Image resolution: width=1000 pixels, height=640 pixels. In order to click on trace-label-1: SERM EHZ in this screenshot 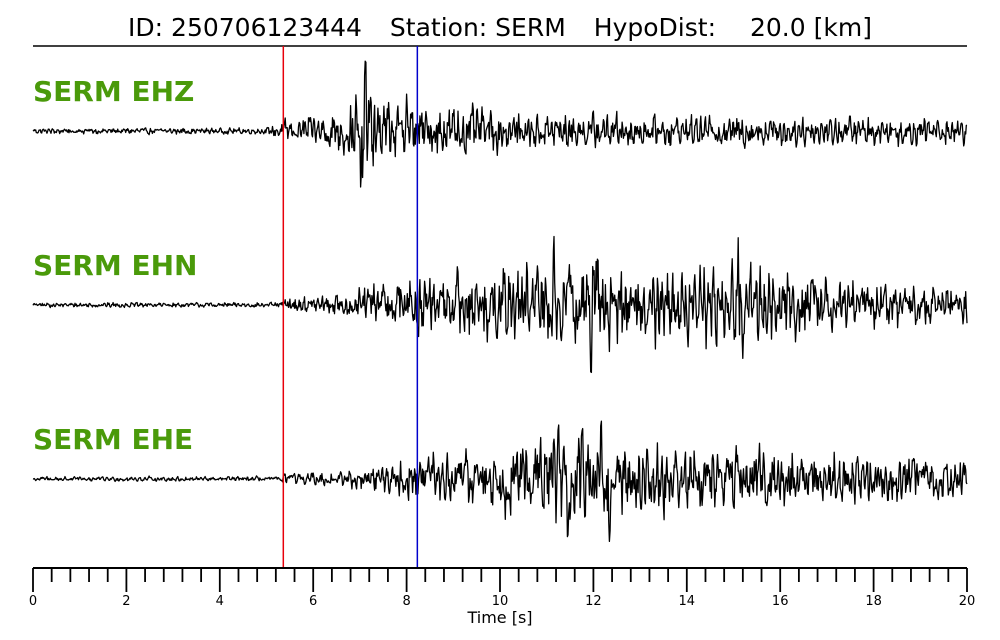, I will do `click(113, 91)`.